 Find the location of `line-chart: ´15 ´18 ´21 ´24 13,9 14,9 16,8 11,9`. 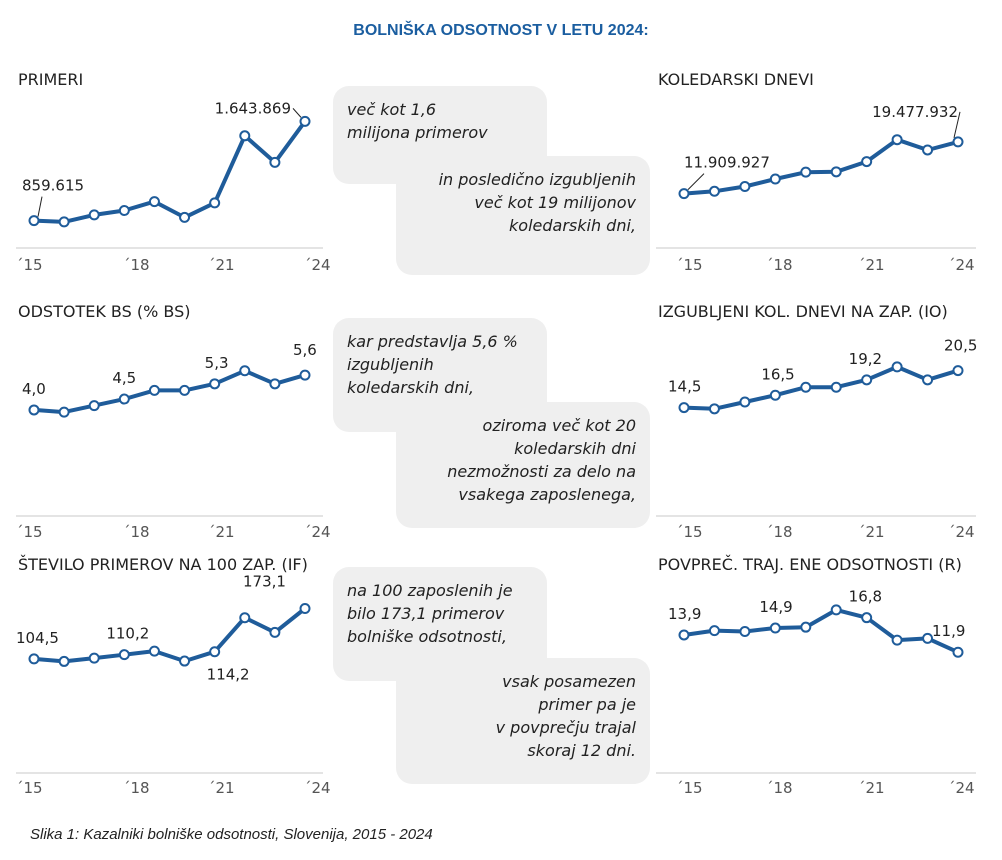

line-chart: ´15 ´18 ´21 ´24 13,9 14,9 16,8 11,9 is located at coordinates (816, 692).